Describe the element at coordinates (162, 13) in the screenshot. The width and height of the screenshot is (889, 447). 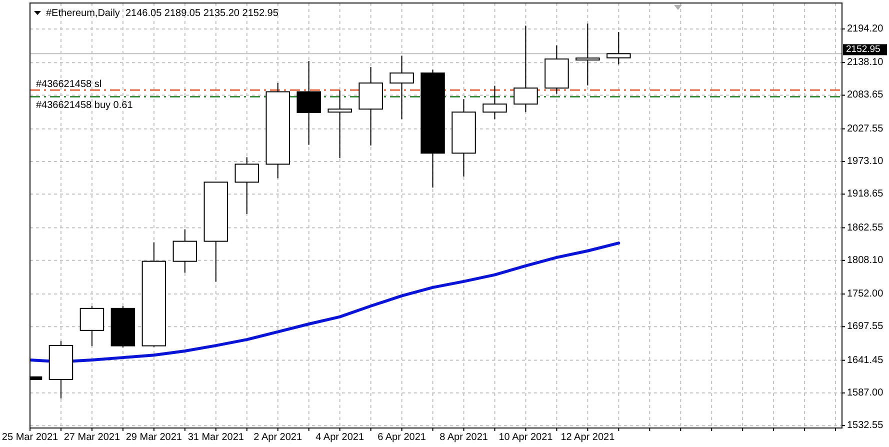
I see `text: #Ethereum,Daily 2146.05 2189.05 2135.20 2152.95` at that location.